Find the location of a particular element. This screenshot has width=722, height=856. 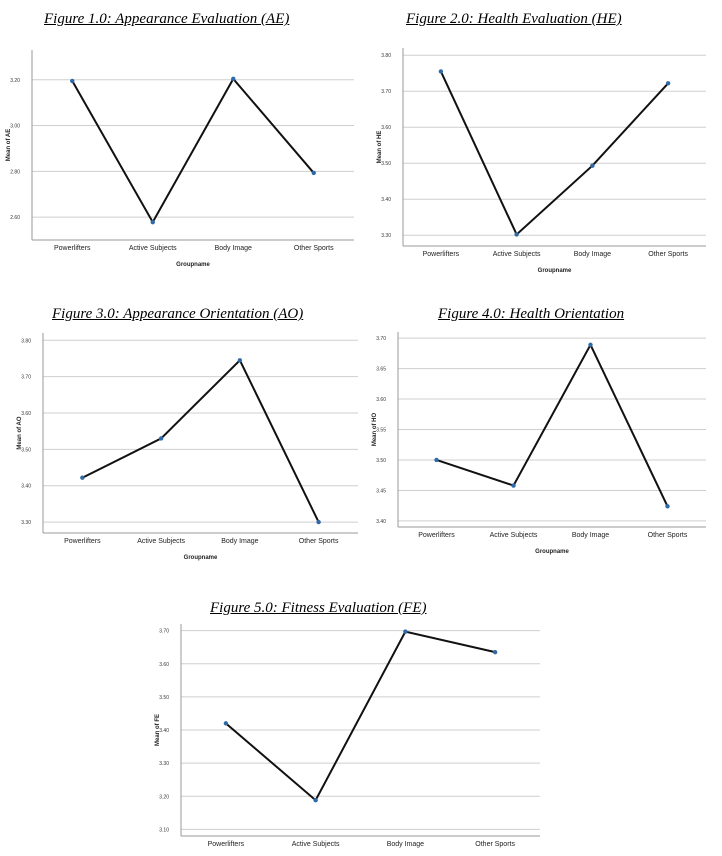

y-tick-label: 3.10 is located at coordinates (164, 830).